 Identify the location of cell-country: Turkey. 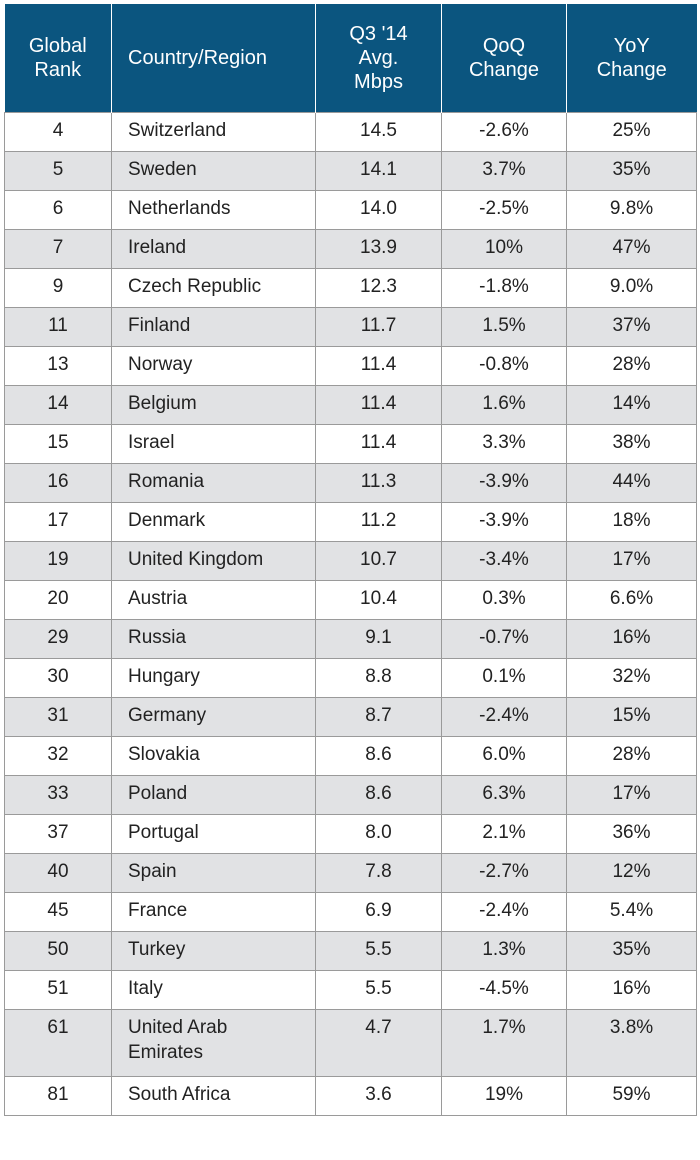
(213, 951).